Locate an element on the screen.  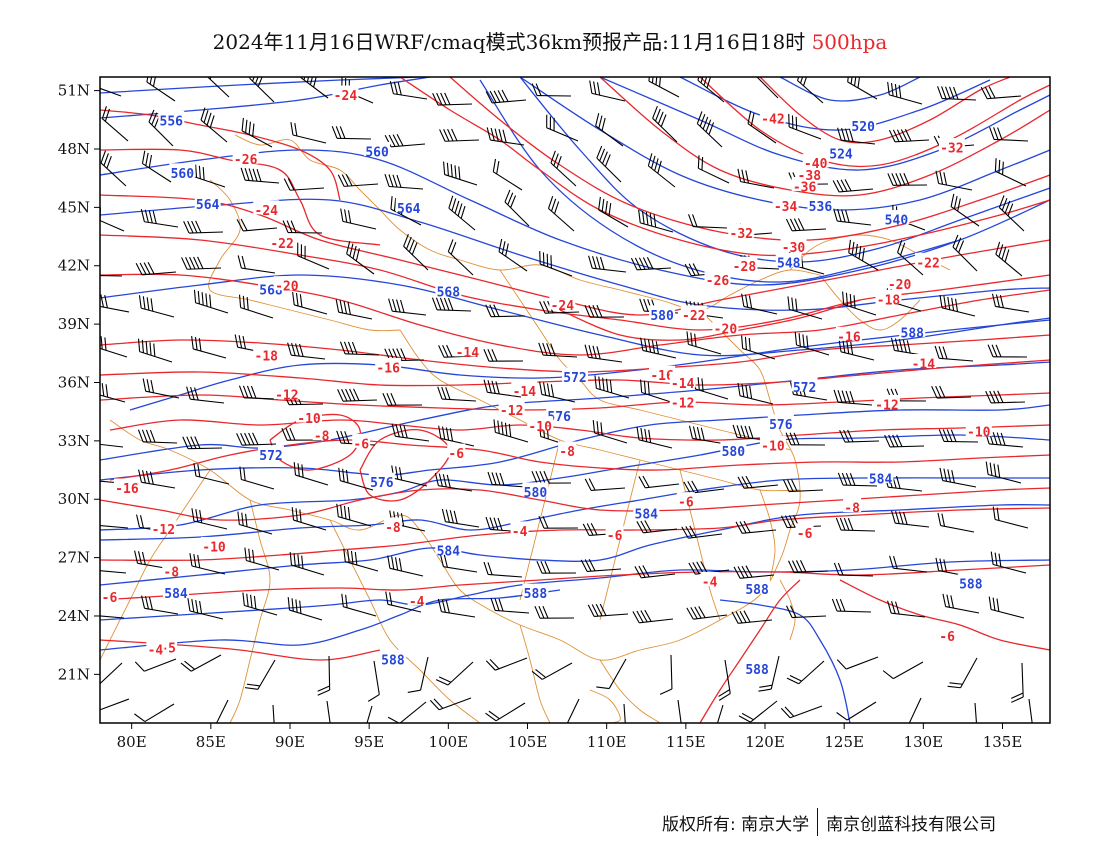
contour-label: -38 is located at coordinates (810, 176).